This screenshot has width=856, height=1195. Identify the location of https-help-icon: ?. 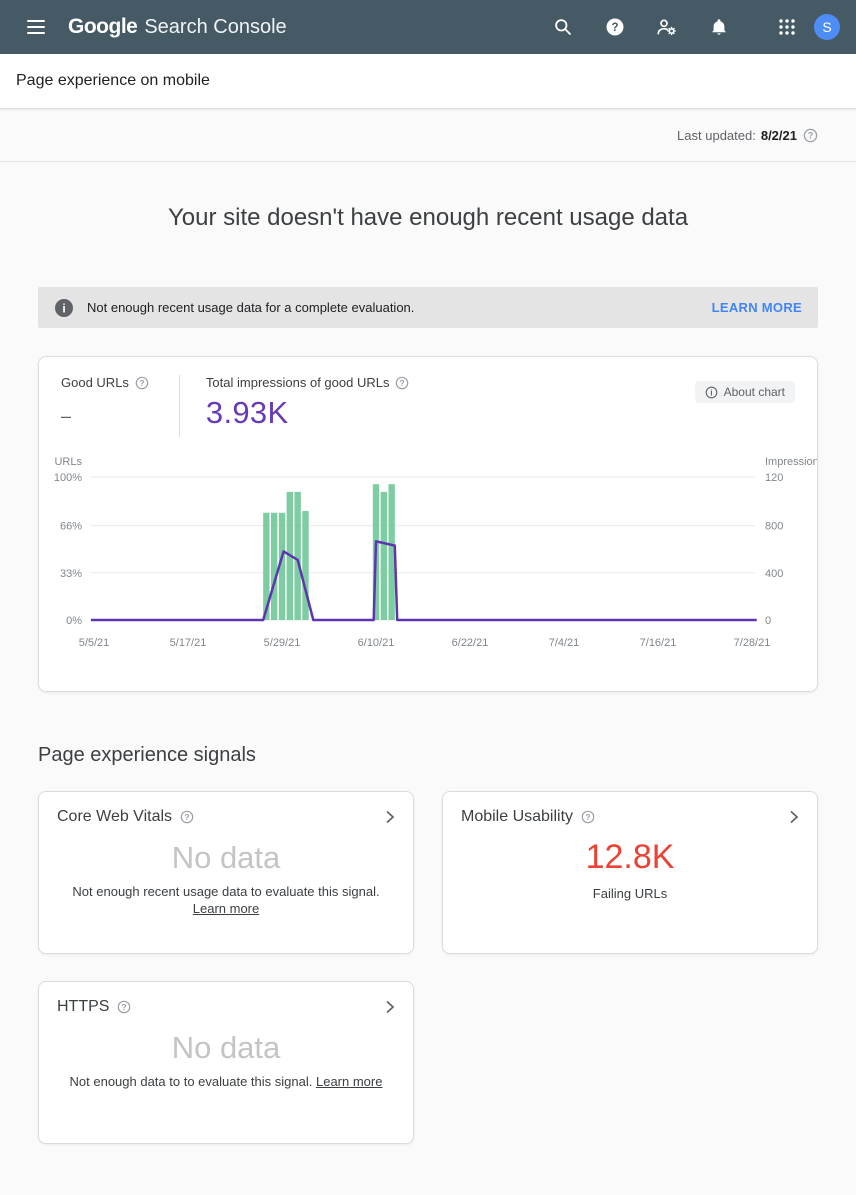
(124, 1007).